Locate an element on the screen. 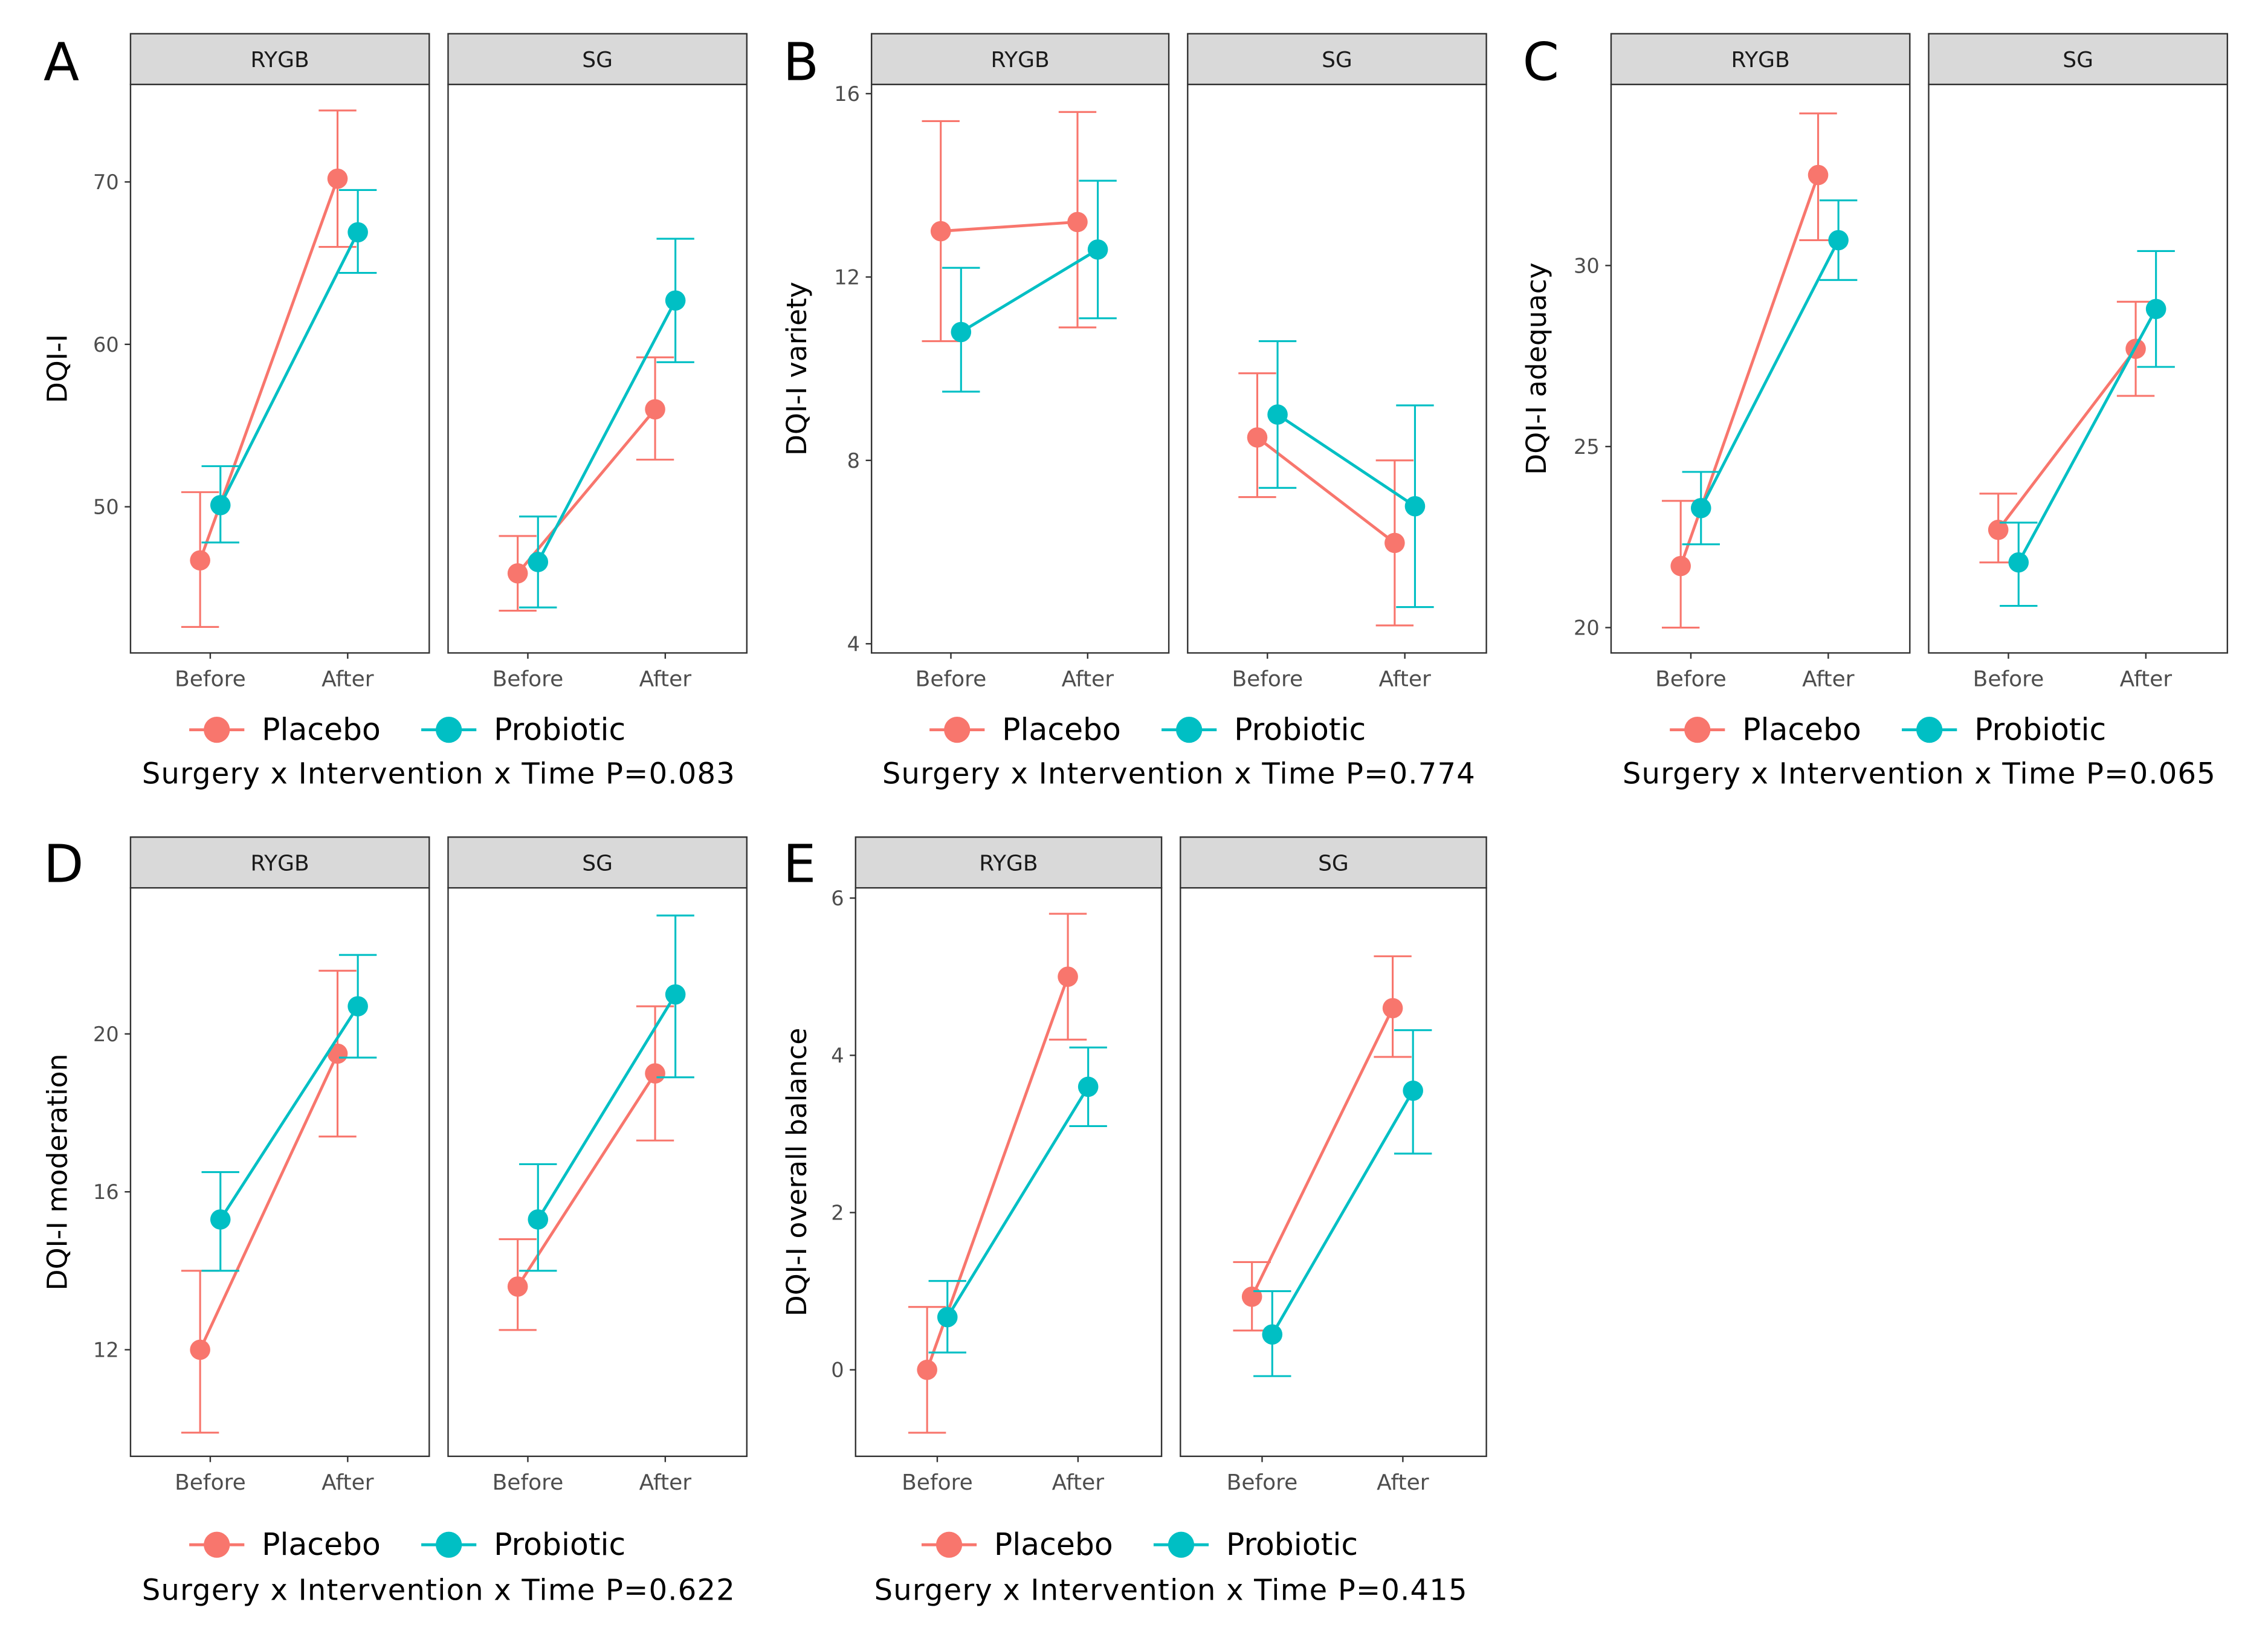  y-axis-label: DQI-I adequacy is located at coordinates (1536, 368).